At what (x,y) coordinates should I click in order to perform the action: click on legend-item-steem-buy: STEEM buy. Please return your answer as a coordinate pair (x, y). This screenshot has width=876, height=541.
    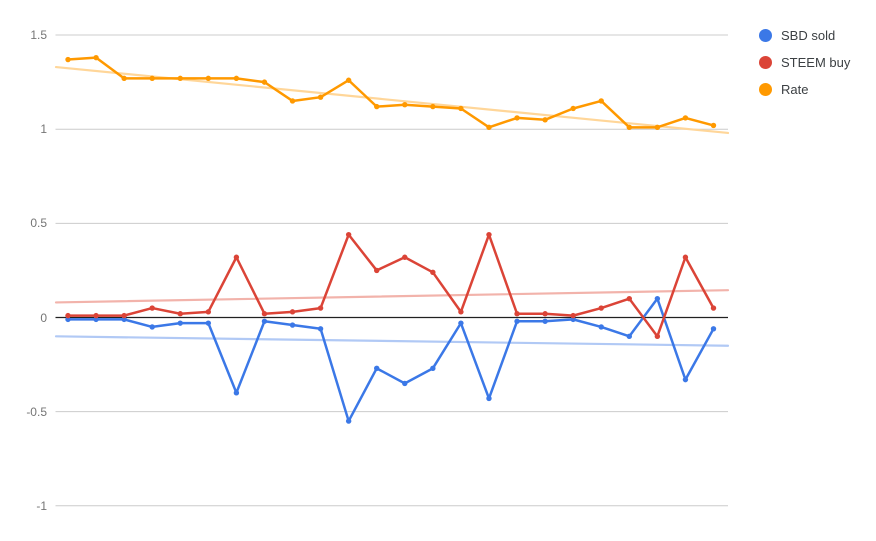
    Looking at the image, I should click on (805, 62).